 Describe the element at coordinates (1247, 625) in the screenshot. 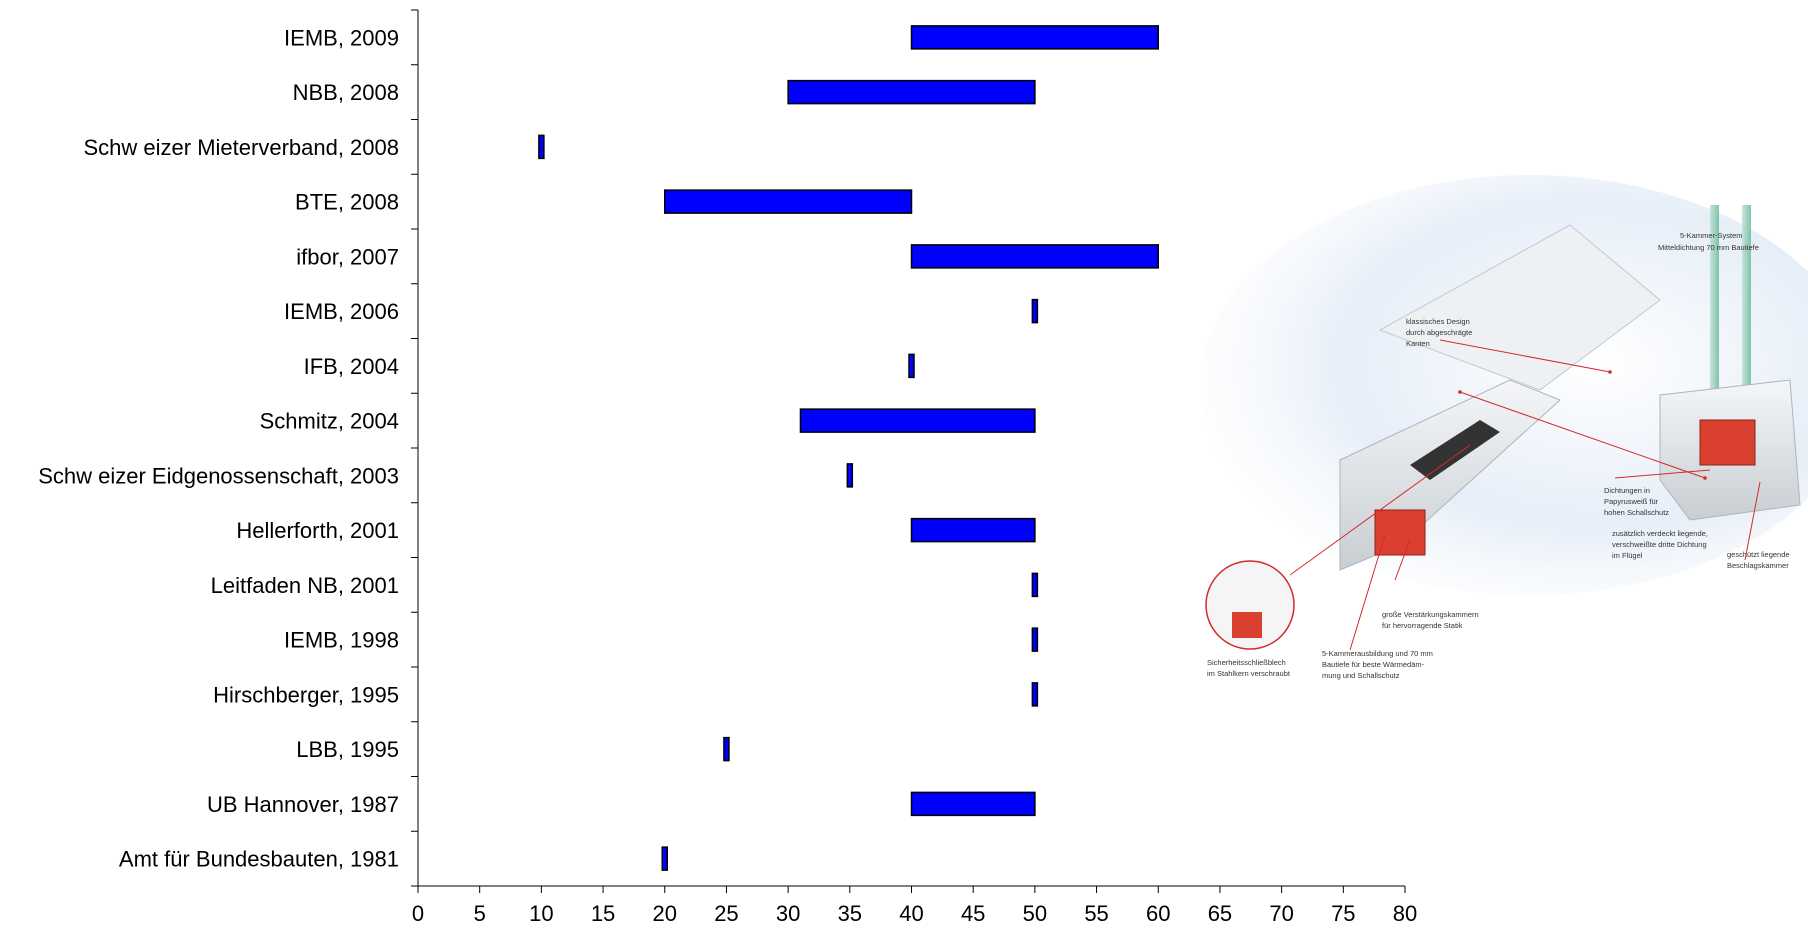

I see `detail-chamber` at that location.